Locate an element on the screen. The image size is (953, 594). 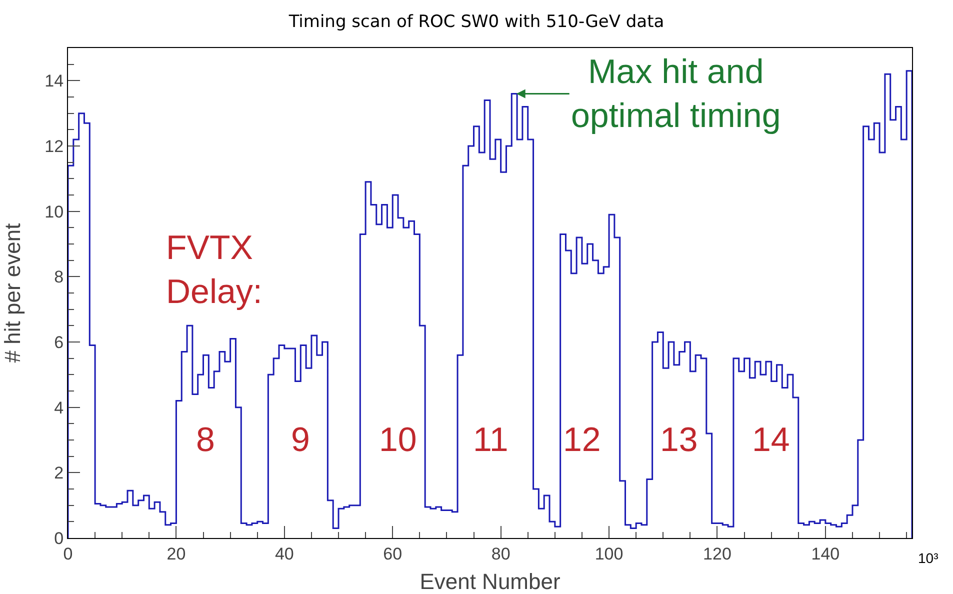
chart-title: Timing scan of ROC SW0 with 510-GeV data is located at coordinates (476, 22).